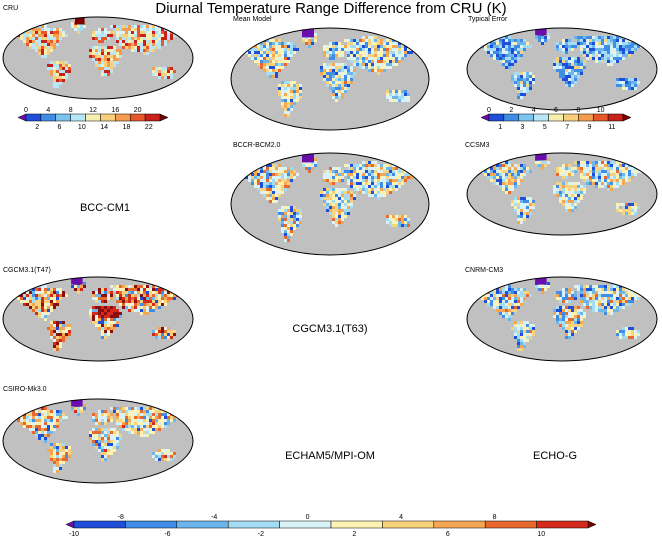  I want to click on panel-label-cru: CRU, so click(11, 8).